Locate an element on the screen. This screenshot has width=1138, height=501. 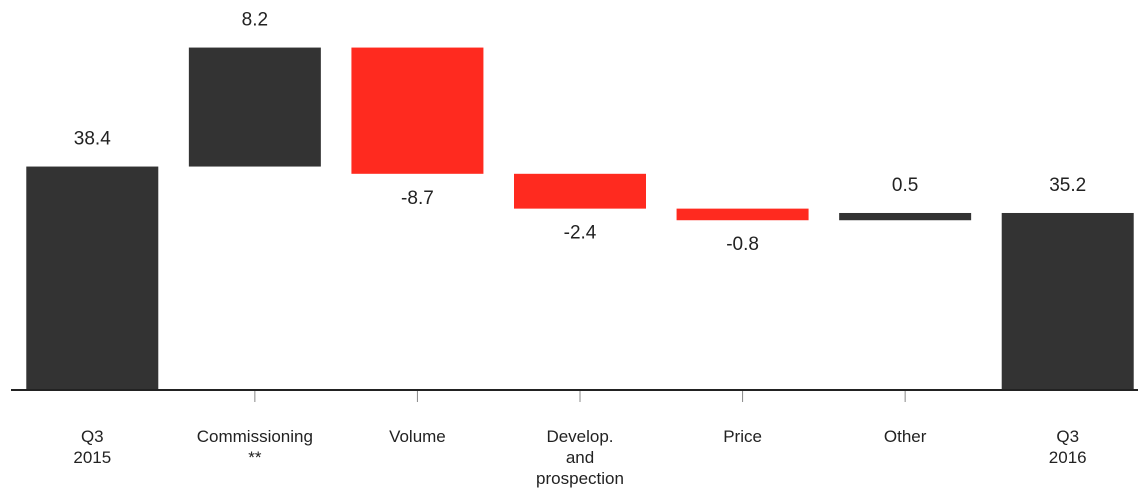
value-label: 35.2 is located at coordinates (1067, 185).